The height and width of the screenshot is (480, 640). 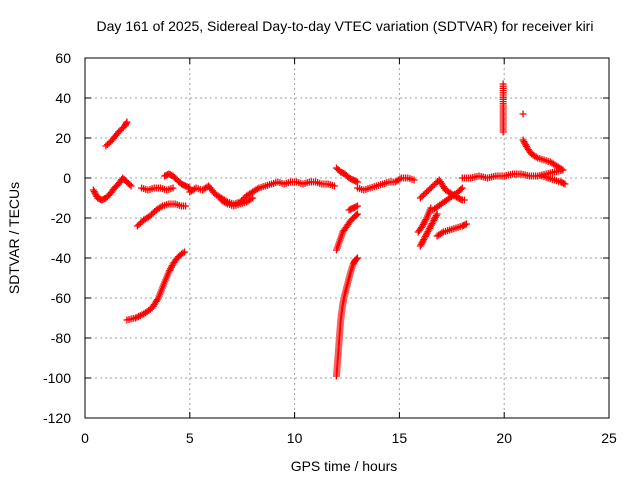 I want to click on y-tick-label: 0, so click(x=67, y=178).